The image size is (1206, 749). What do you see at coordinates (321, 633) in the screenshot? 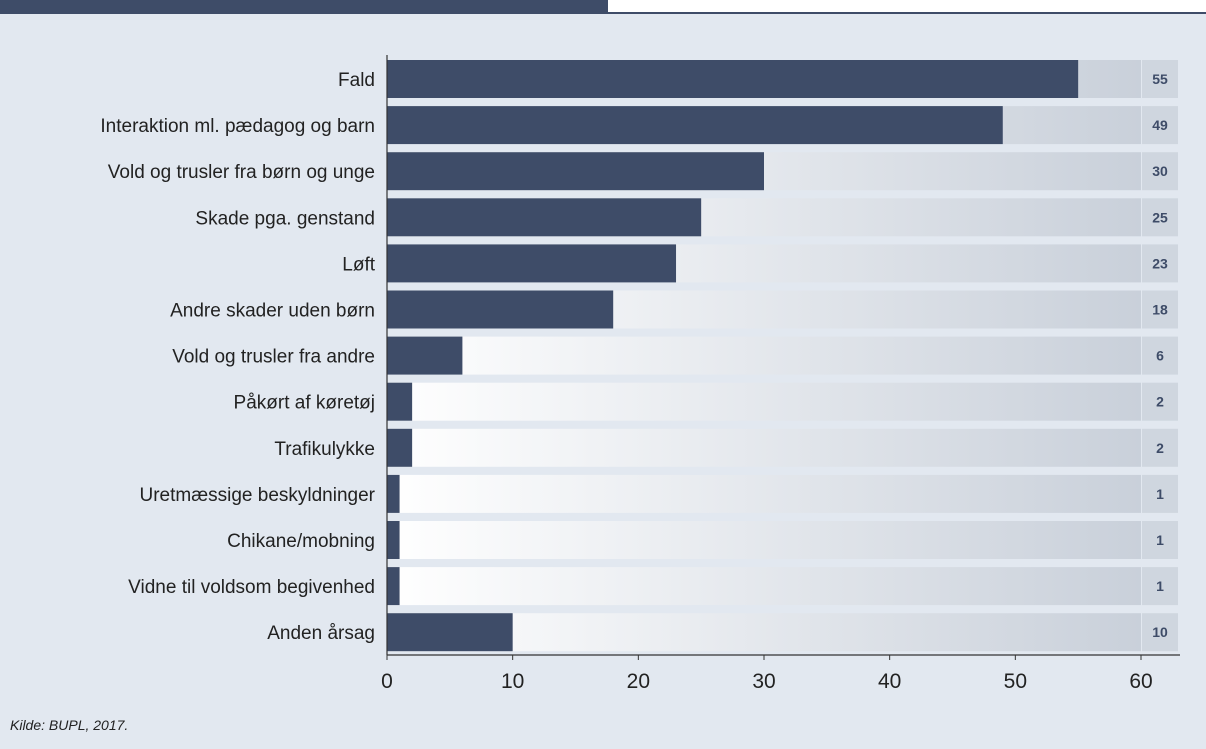
I see `category-label: Anden årsag` at bounding box center [321, 633].